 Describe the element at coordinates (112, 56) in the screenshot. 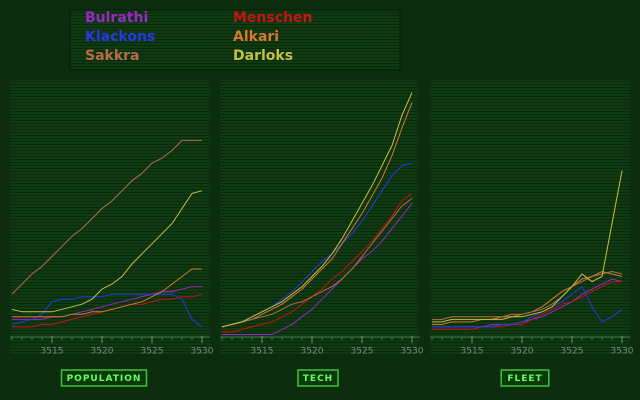

I see `legend-entry: Sakkra` at that location.